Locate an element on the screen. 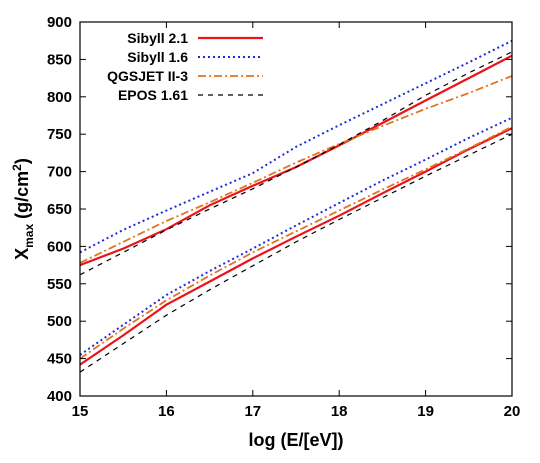 This screenshot has height=463, width=540. y-tick-label: 600 is located at coordinates (59, 246).